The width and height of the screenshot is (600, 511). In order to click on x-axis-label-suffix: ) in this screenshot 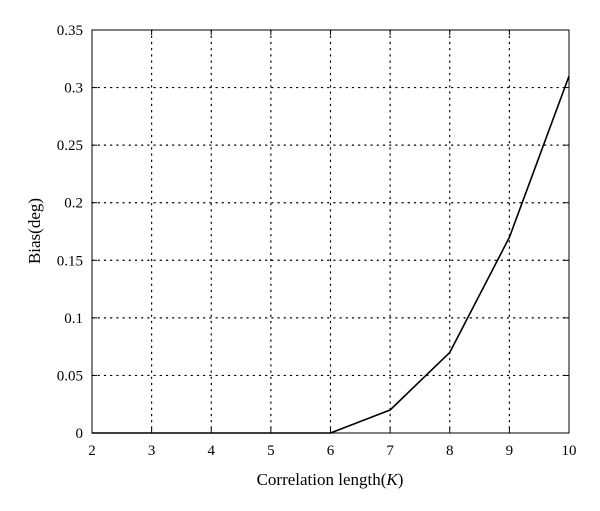, I will do `click(401, 479)`.